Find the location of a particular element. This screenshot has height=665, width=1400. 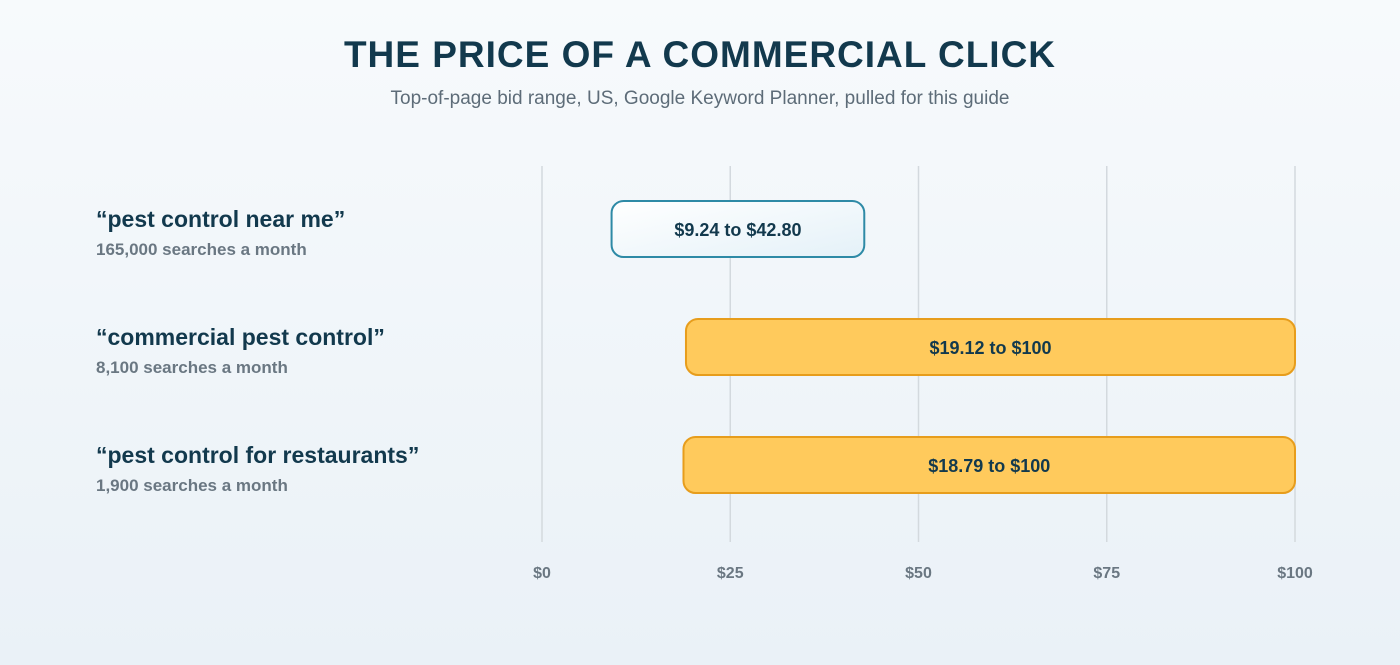

bid-range-label: $9.24 to $42.80 is located at coordinates (737, 230).